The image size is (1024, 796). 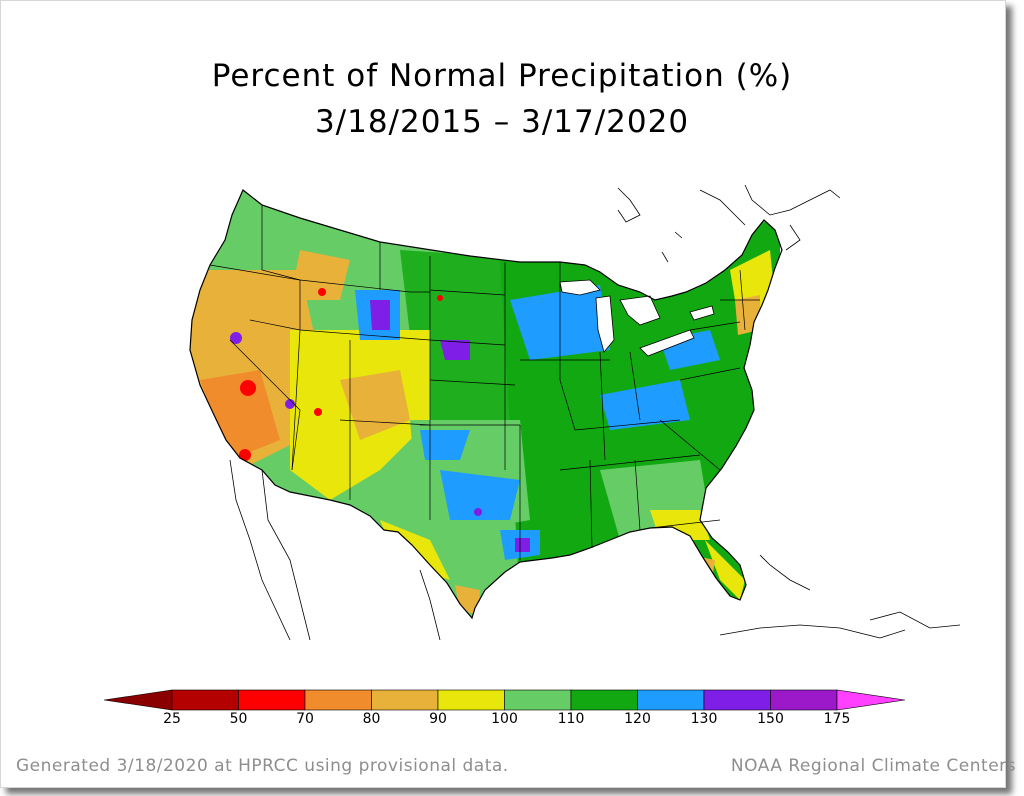 I want to click on map-title: Percent of Normal Precipitation (%), so click(x=502, y=76).